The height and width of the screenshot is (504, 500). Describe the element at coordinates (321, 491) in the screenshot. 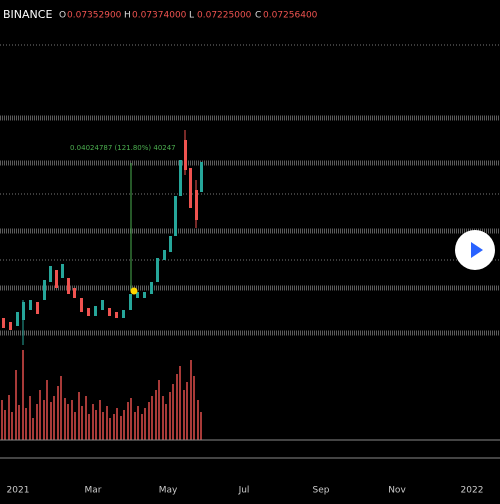

I see `time-label: Sep` at that location.